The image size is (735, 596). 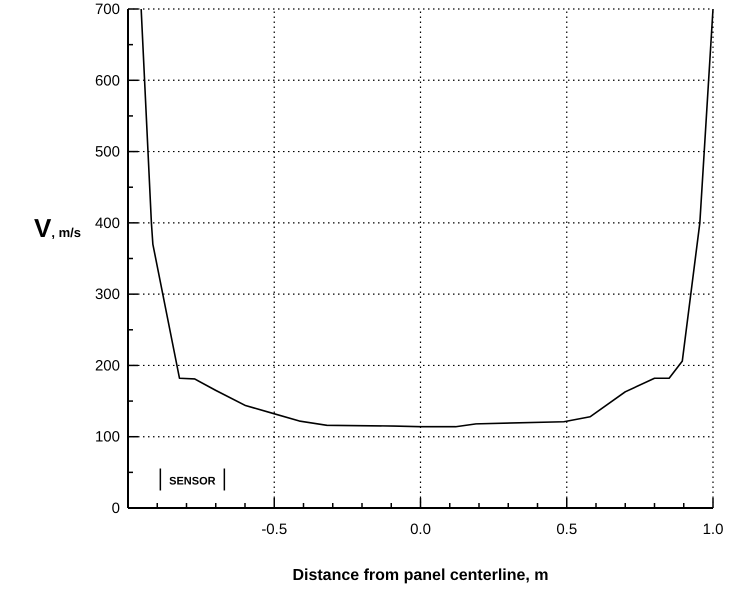 I want to click on y-tick-label: 500, so click(x=107, y=152).